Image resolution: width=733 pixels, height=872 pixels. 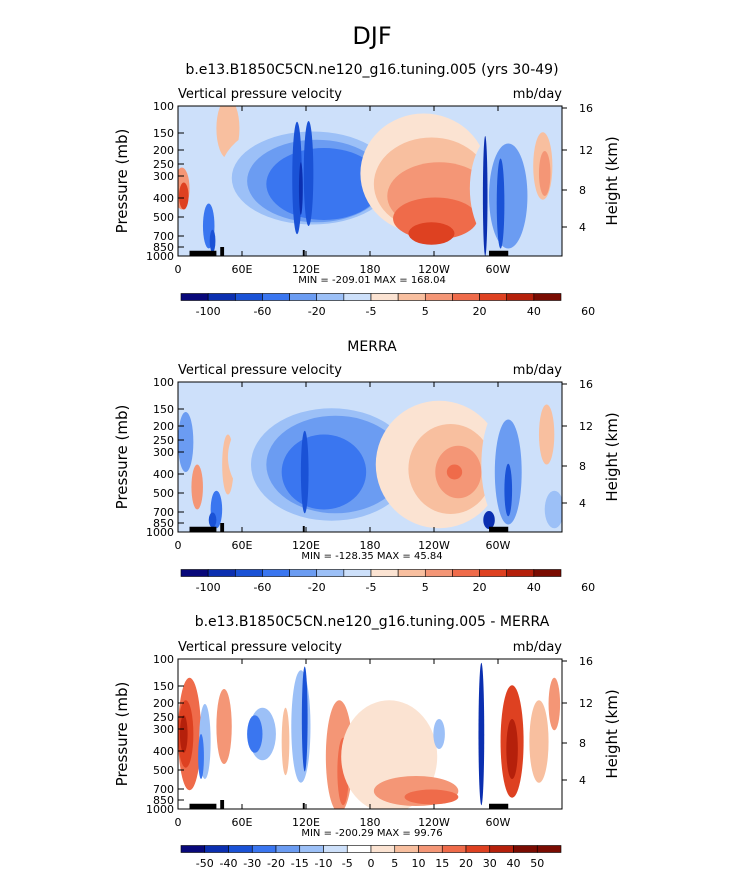 I want to click on y2-tick-label: 4, so click(x=582, y=780).